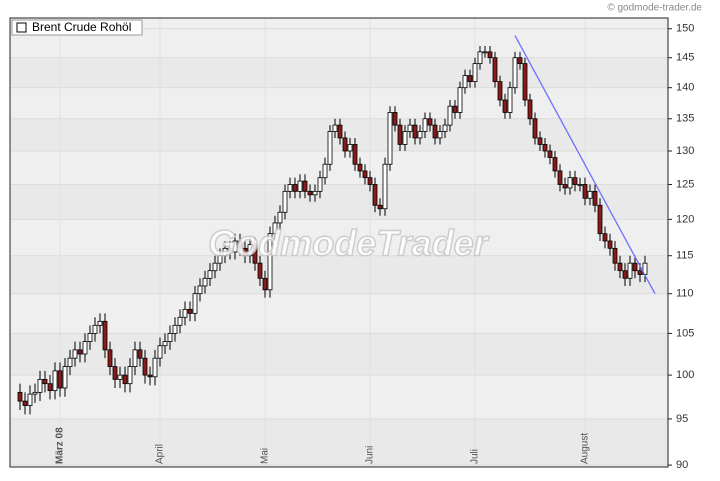  Describe the element at coordinates (685, 29) in the screenshot. I see `y-tick-label: 150` at that location.